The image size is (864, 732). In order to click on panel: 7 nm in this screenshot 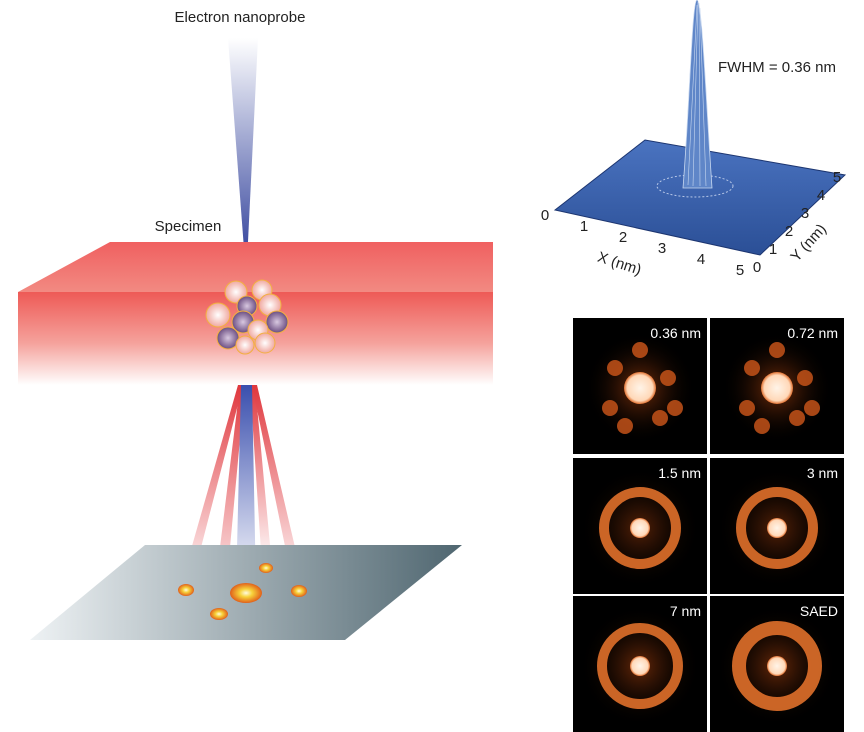, I will do `click(640, 664)`.